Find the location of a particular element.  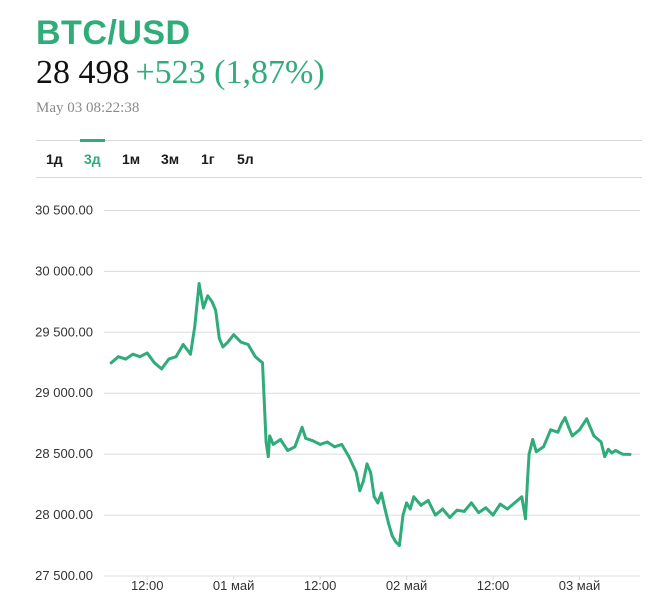

y-tick-label: 28 500.00 is located at coordinates (64, 453).